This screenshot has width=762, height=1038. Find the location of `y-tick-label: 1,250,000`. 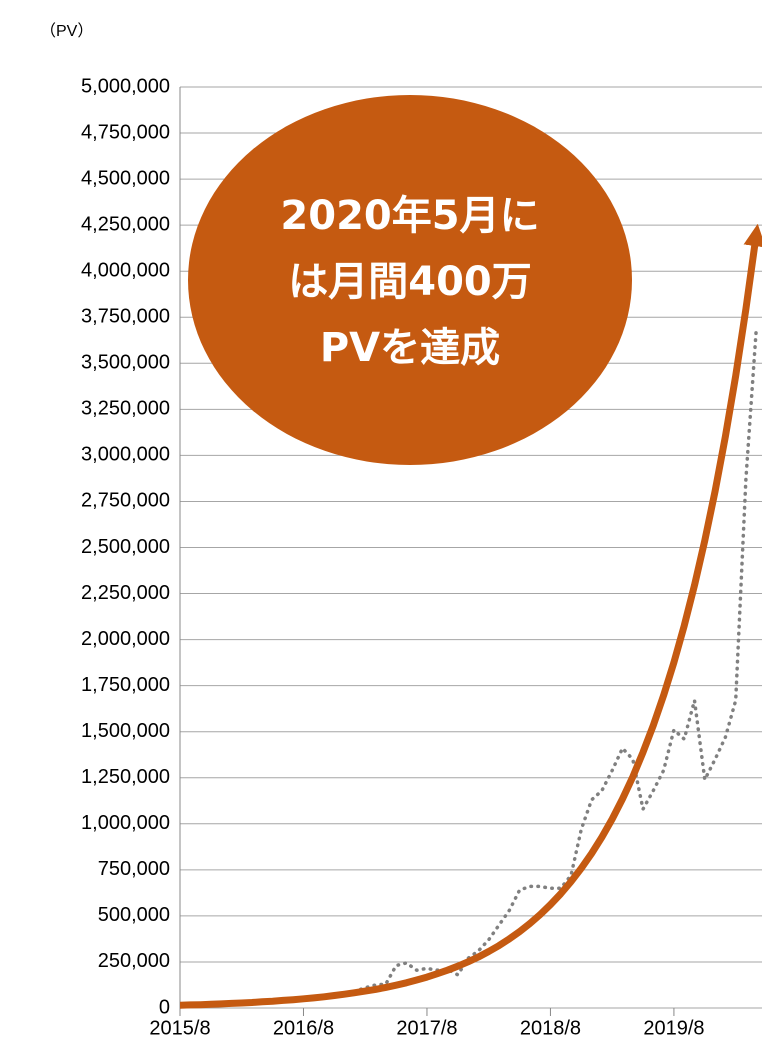

y-tick-label: 1,250,000 is located at coordinates (125, 777).